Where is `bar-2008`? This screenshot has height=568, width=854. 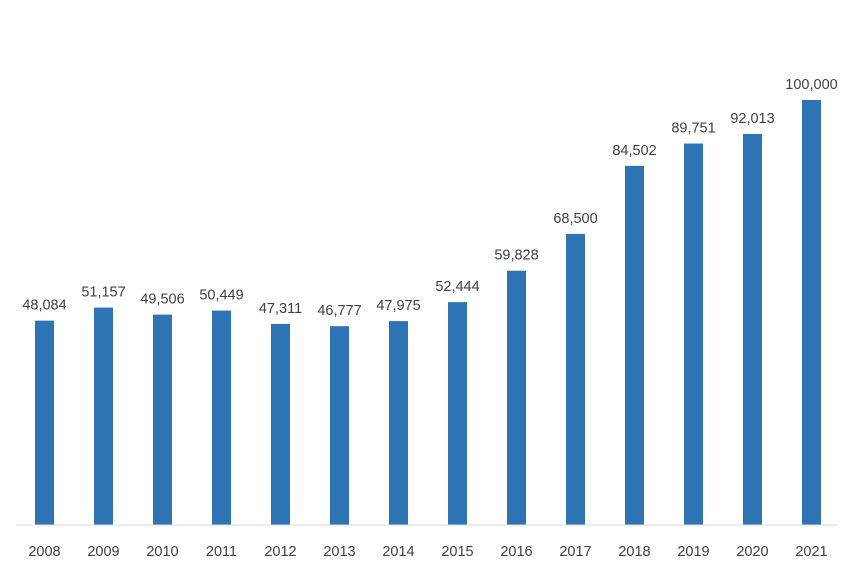
bar-2008 is located at coordinates (44, 422).